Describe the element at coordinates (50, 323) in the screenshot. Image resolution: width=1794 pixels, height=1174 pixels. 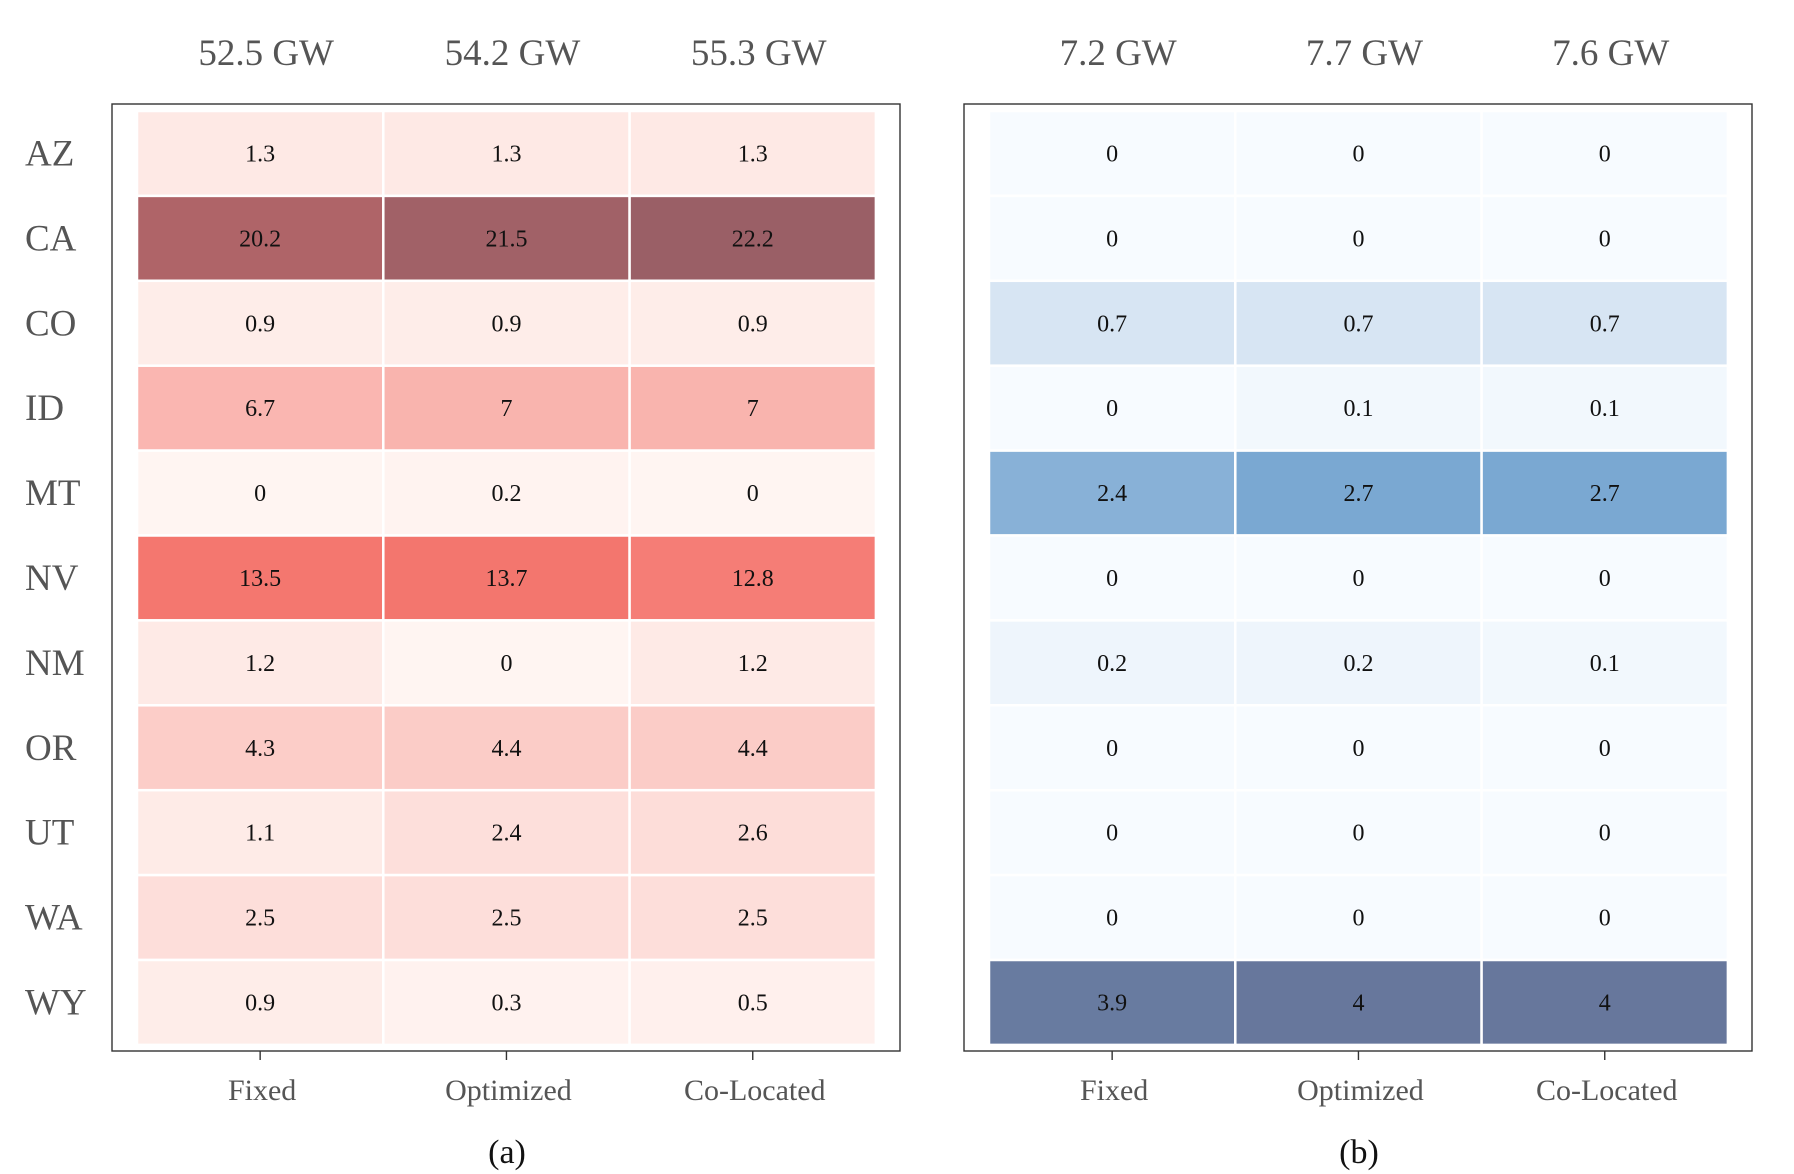
I see `state-label-co: CO` at that location.